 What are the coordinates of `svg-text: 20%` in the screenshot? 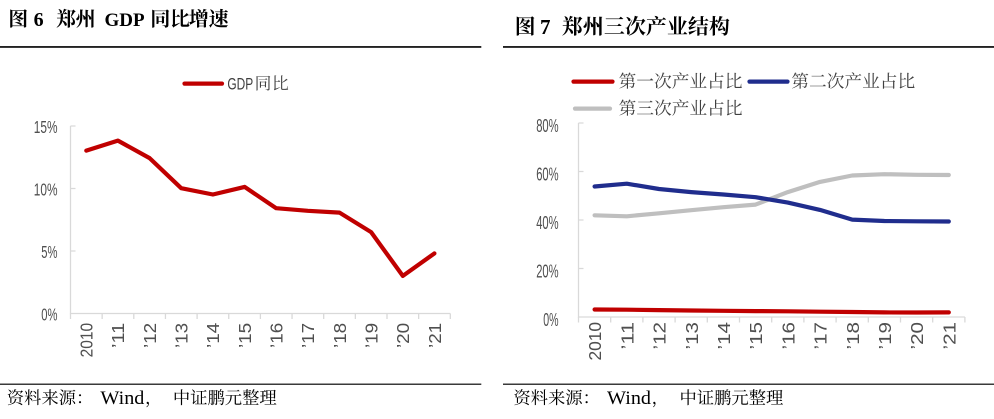 It's located at (547, 272).